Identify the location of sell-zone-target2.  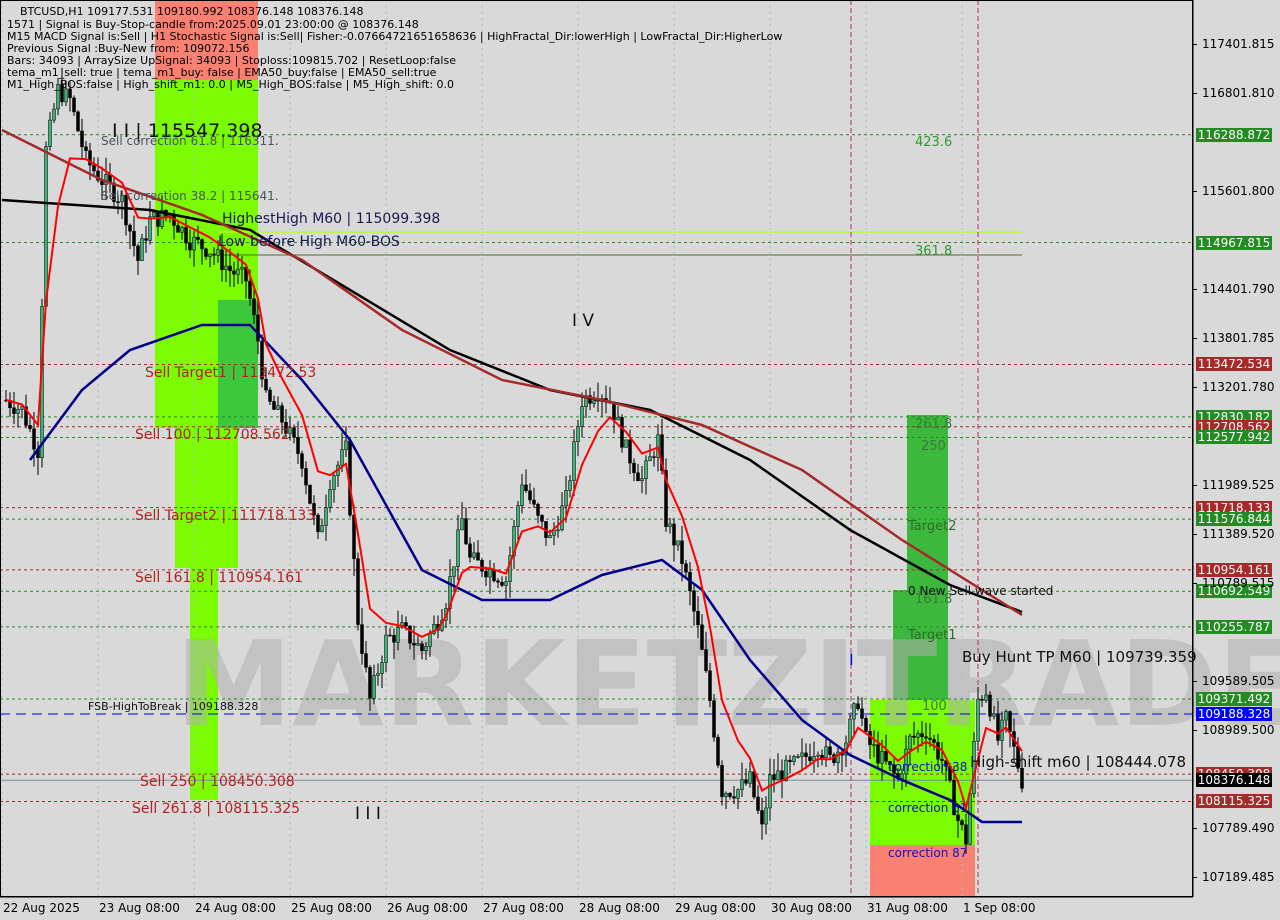
(206, 498).